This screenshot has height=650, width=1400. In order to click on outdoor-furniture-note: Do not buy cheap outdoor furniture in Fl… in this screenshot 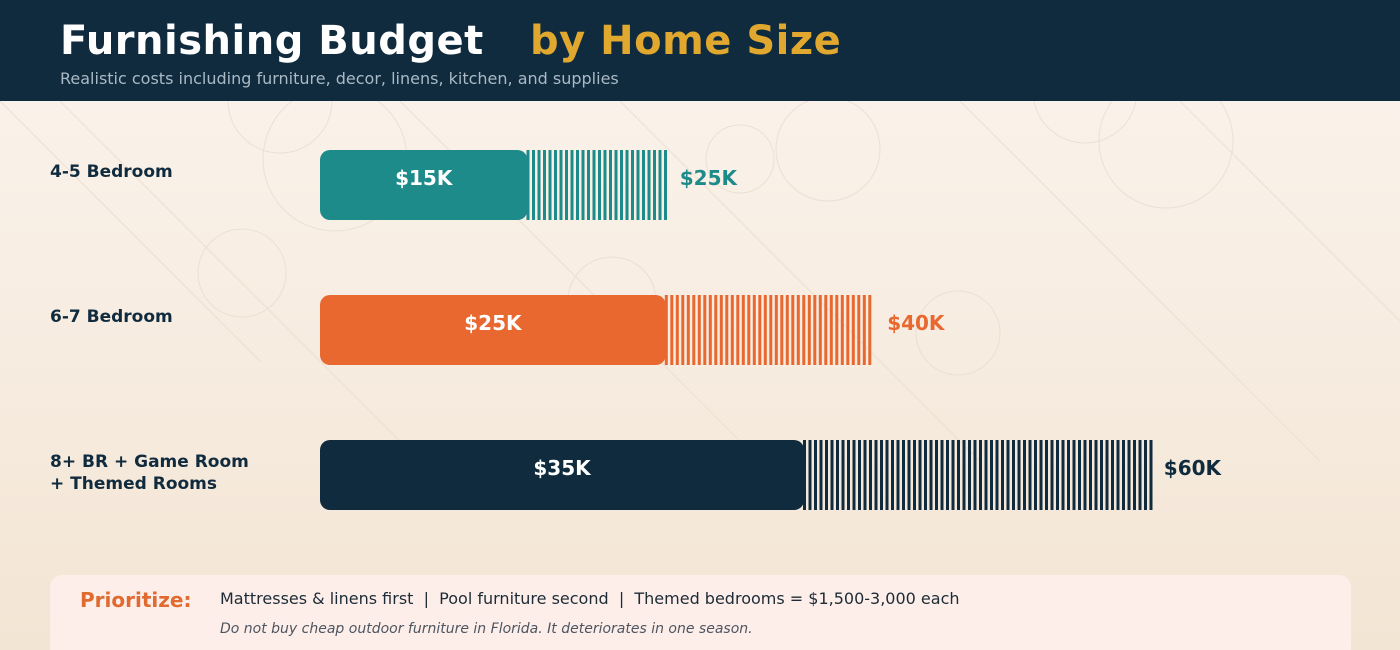, I will do `click(486, 629)`.